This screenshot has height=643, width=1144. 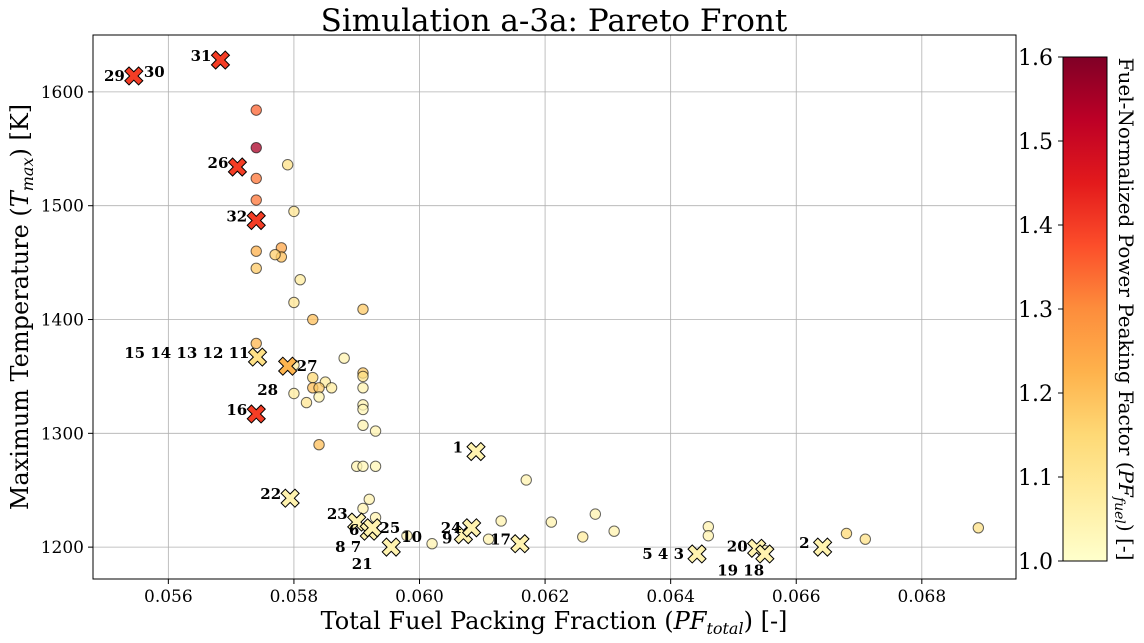 What do you see at coordinates (201, 56) in the screenshot?
I see `front-point-label: 31` at bounding box center [201, 56].